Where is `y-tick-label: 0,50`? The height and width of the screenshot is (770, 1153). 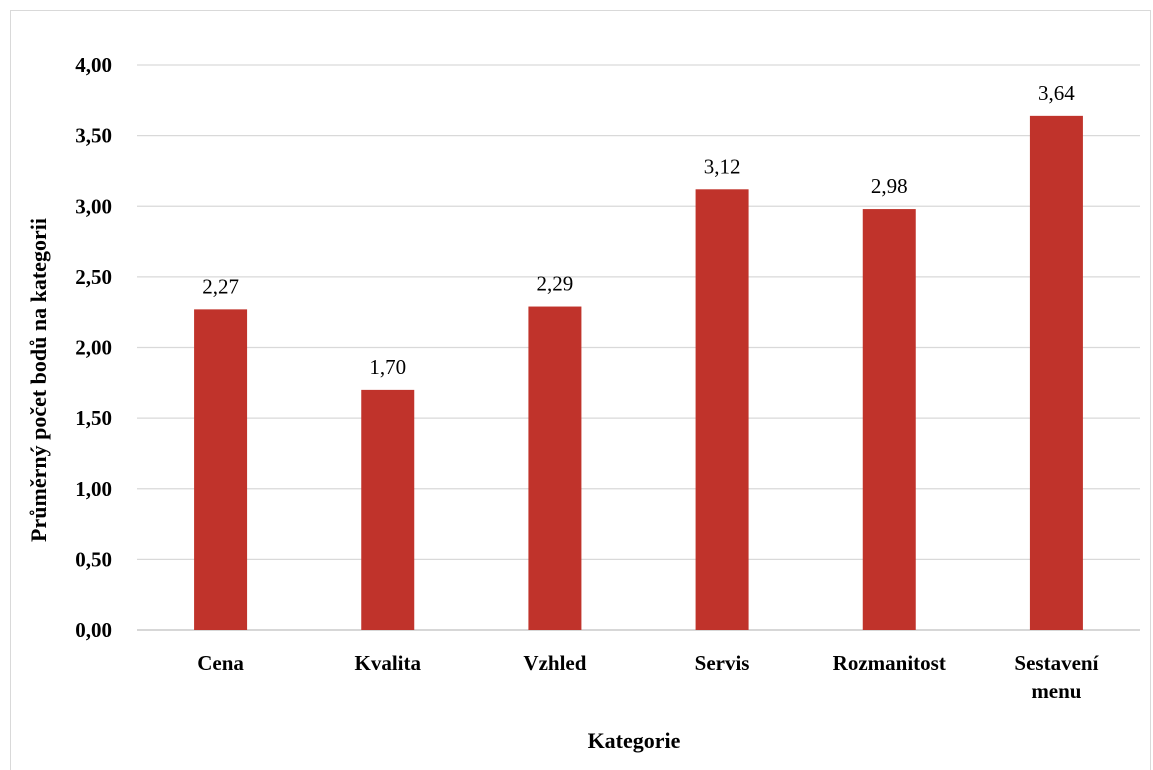
y-tick-label: 0,50 is located at coordinates (93, 559).